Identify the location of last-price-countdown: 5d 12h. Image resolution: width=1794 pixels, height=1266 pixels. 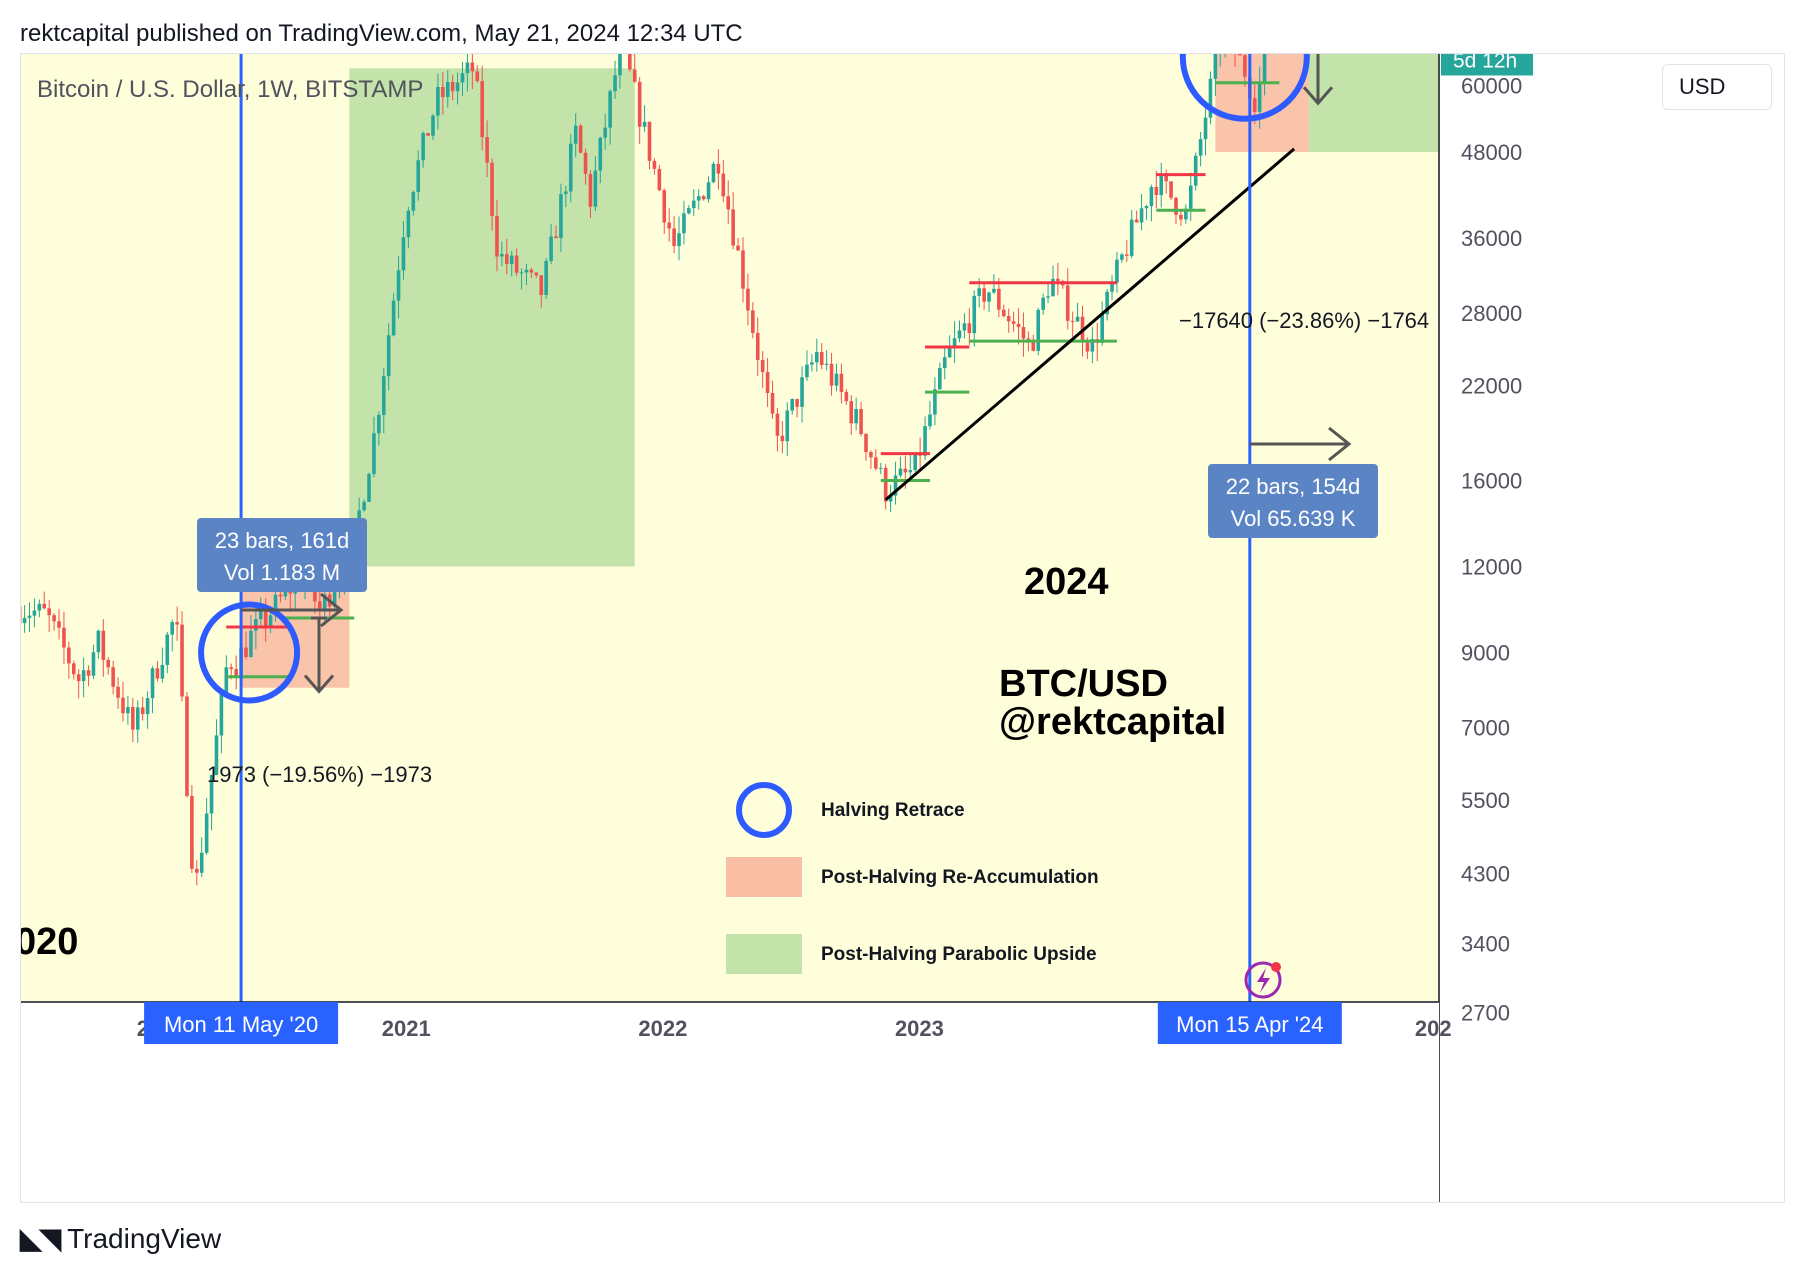
(1485, 63).